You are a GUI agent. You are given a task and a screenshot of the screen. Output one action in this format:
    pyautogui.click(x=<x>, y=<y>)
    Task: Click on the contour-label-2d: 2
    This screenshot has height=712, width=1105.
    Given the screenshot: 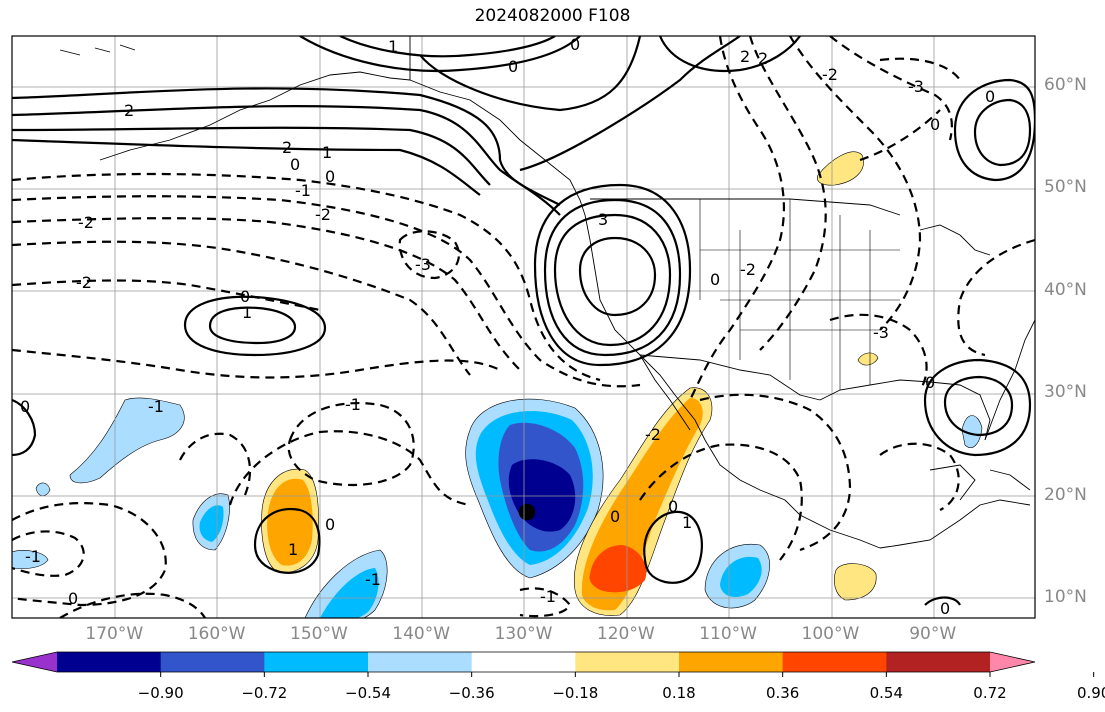 What is the action you would take?
    pyautogui.click(x=763, y=58)
    